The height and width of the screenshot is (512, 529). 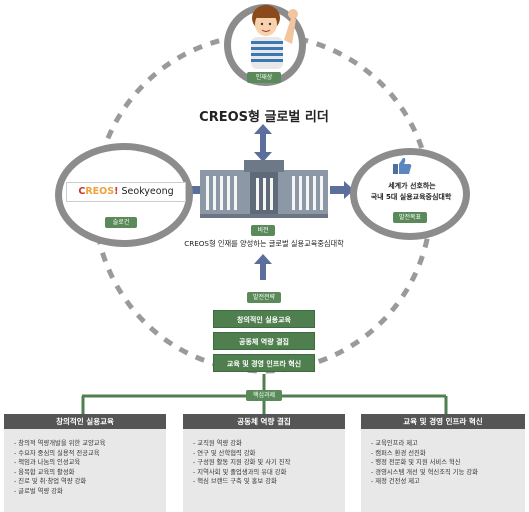 What do you see at coordinates (266, 454) in the screenshot?
I see `panel2-item: 연구 및 산학협력 강화` at bounding box center [266, 454].